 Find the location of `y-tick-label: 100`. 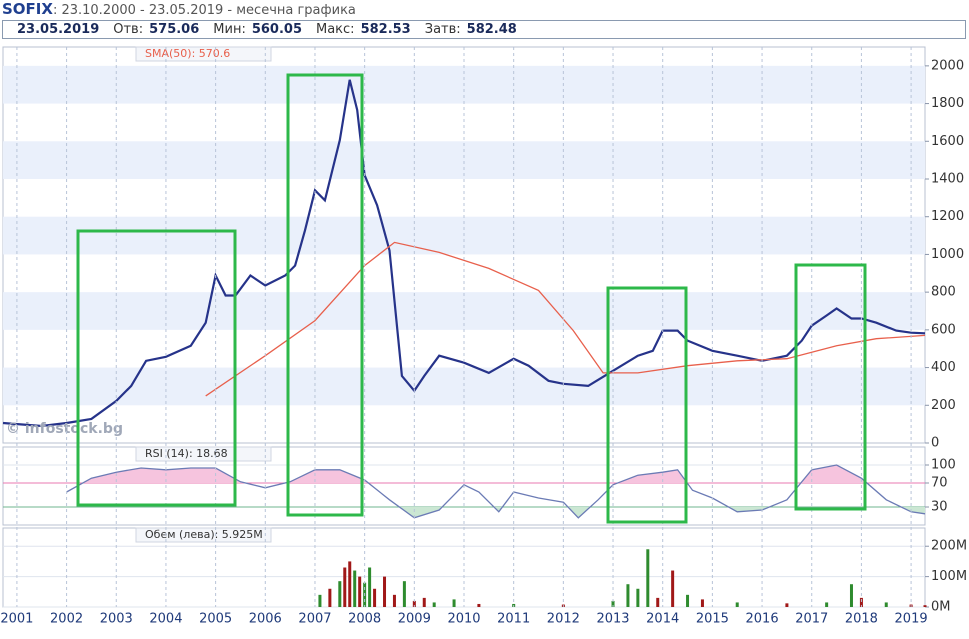

y-tick-label: 100 is located at coordinates (943, 465).